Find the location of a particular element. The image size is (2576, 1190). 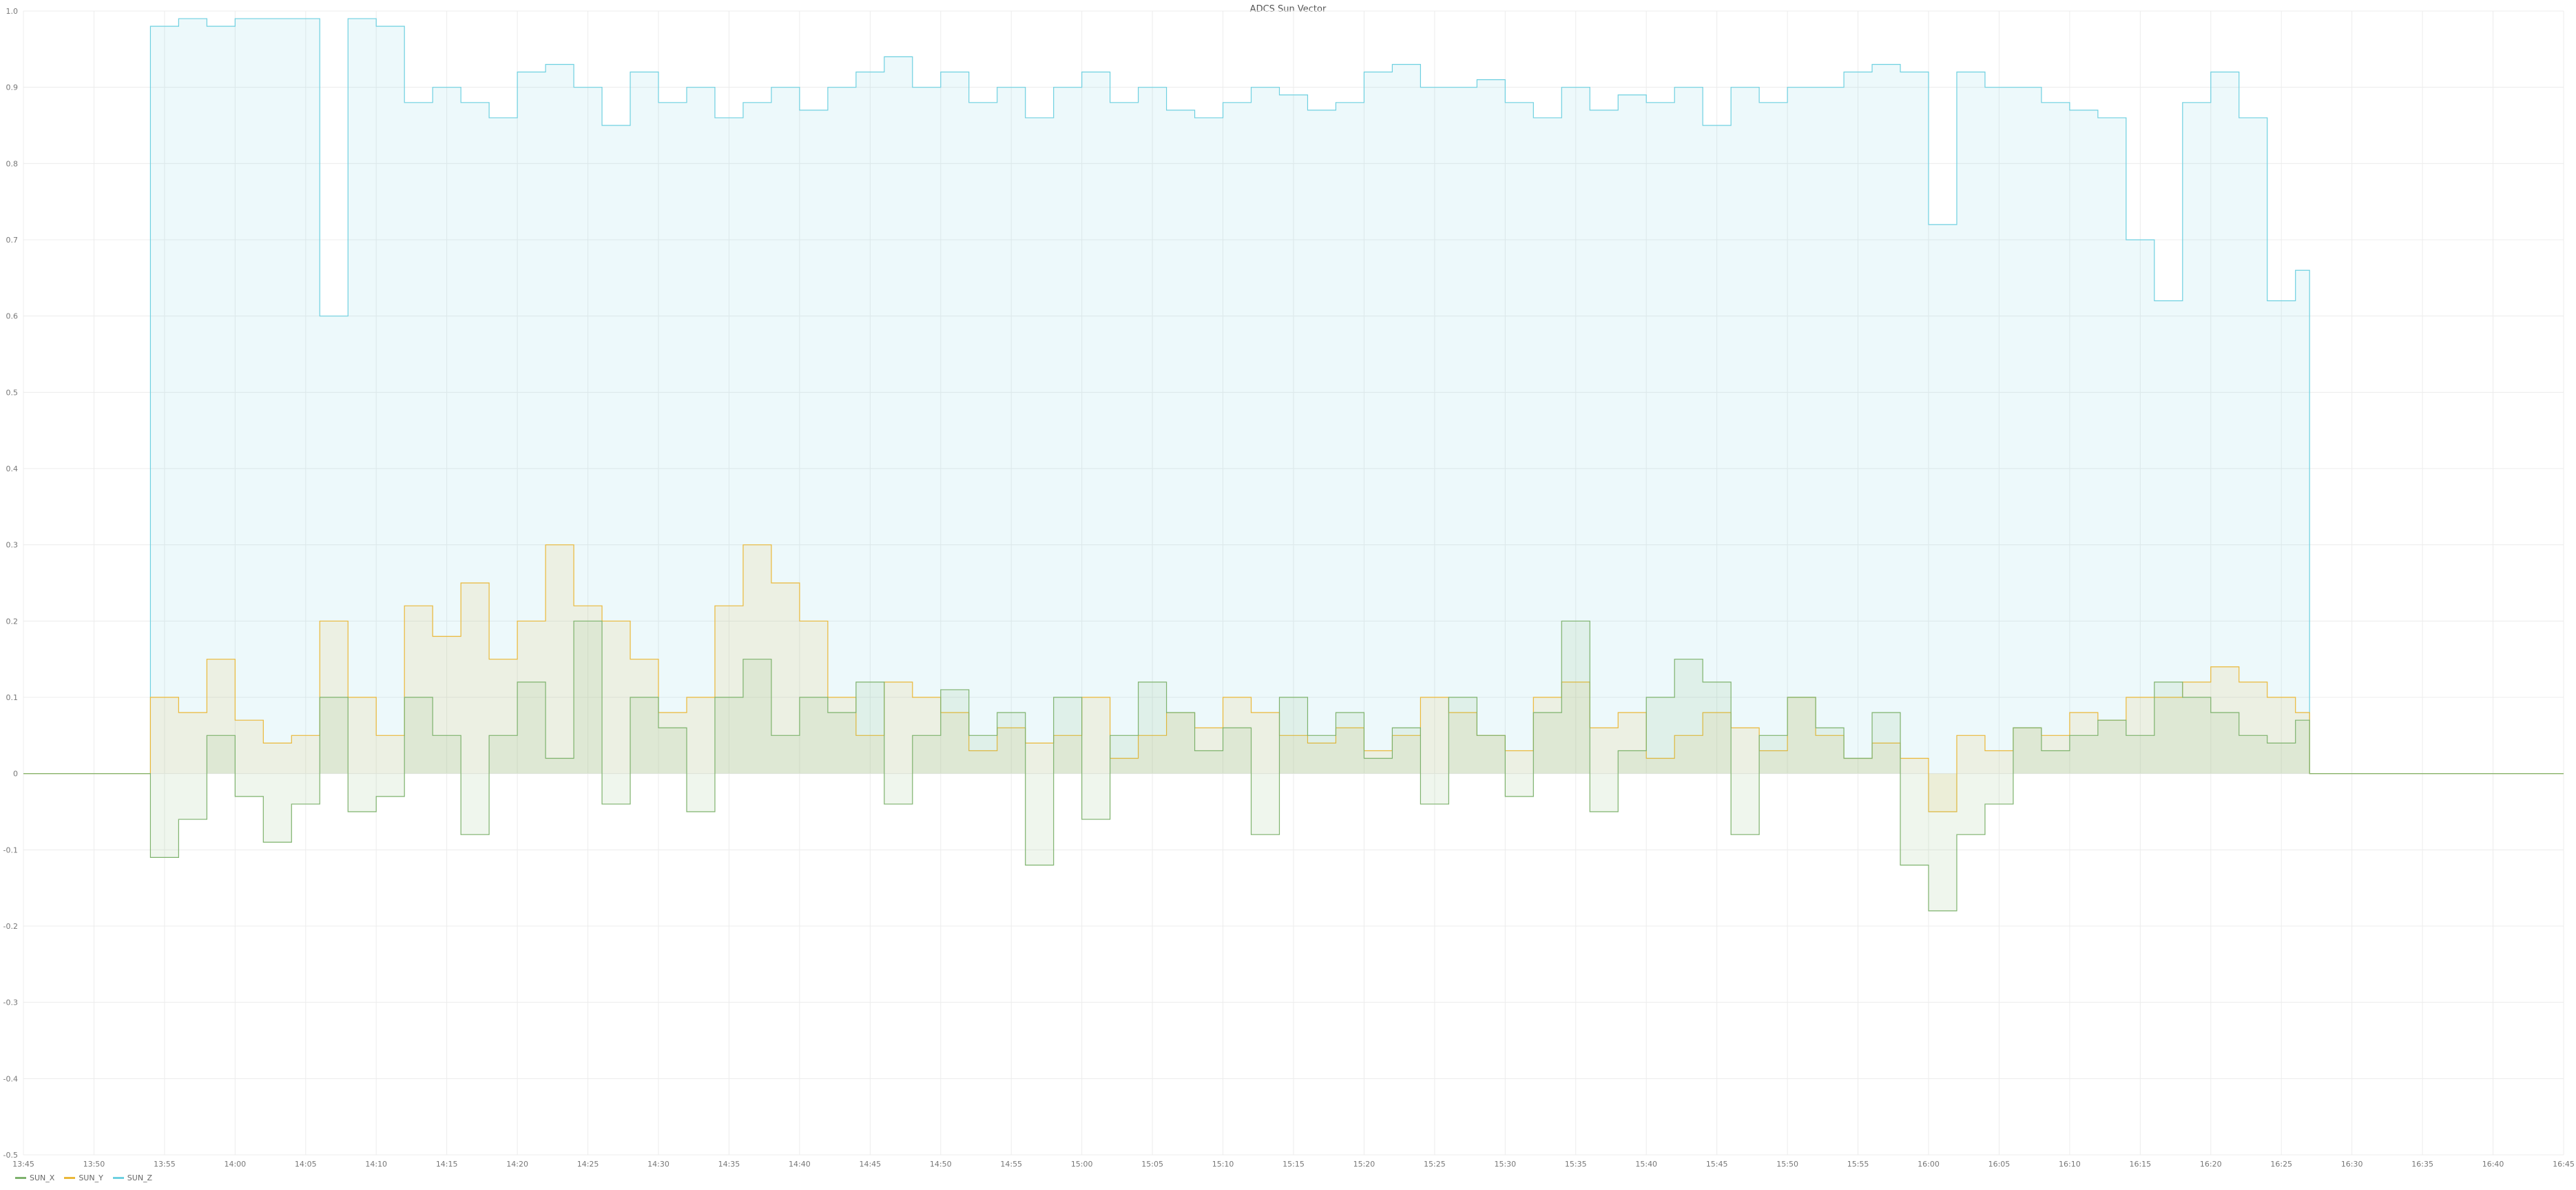

legend-item-sun-x: SUN_X is located at coordinates (34, 1177).